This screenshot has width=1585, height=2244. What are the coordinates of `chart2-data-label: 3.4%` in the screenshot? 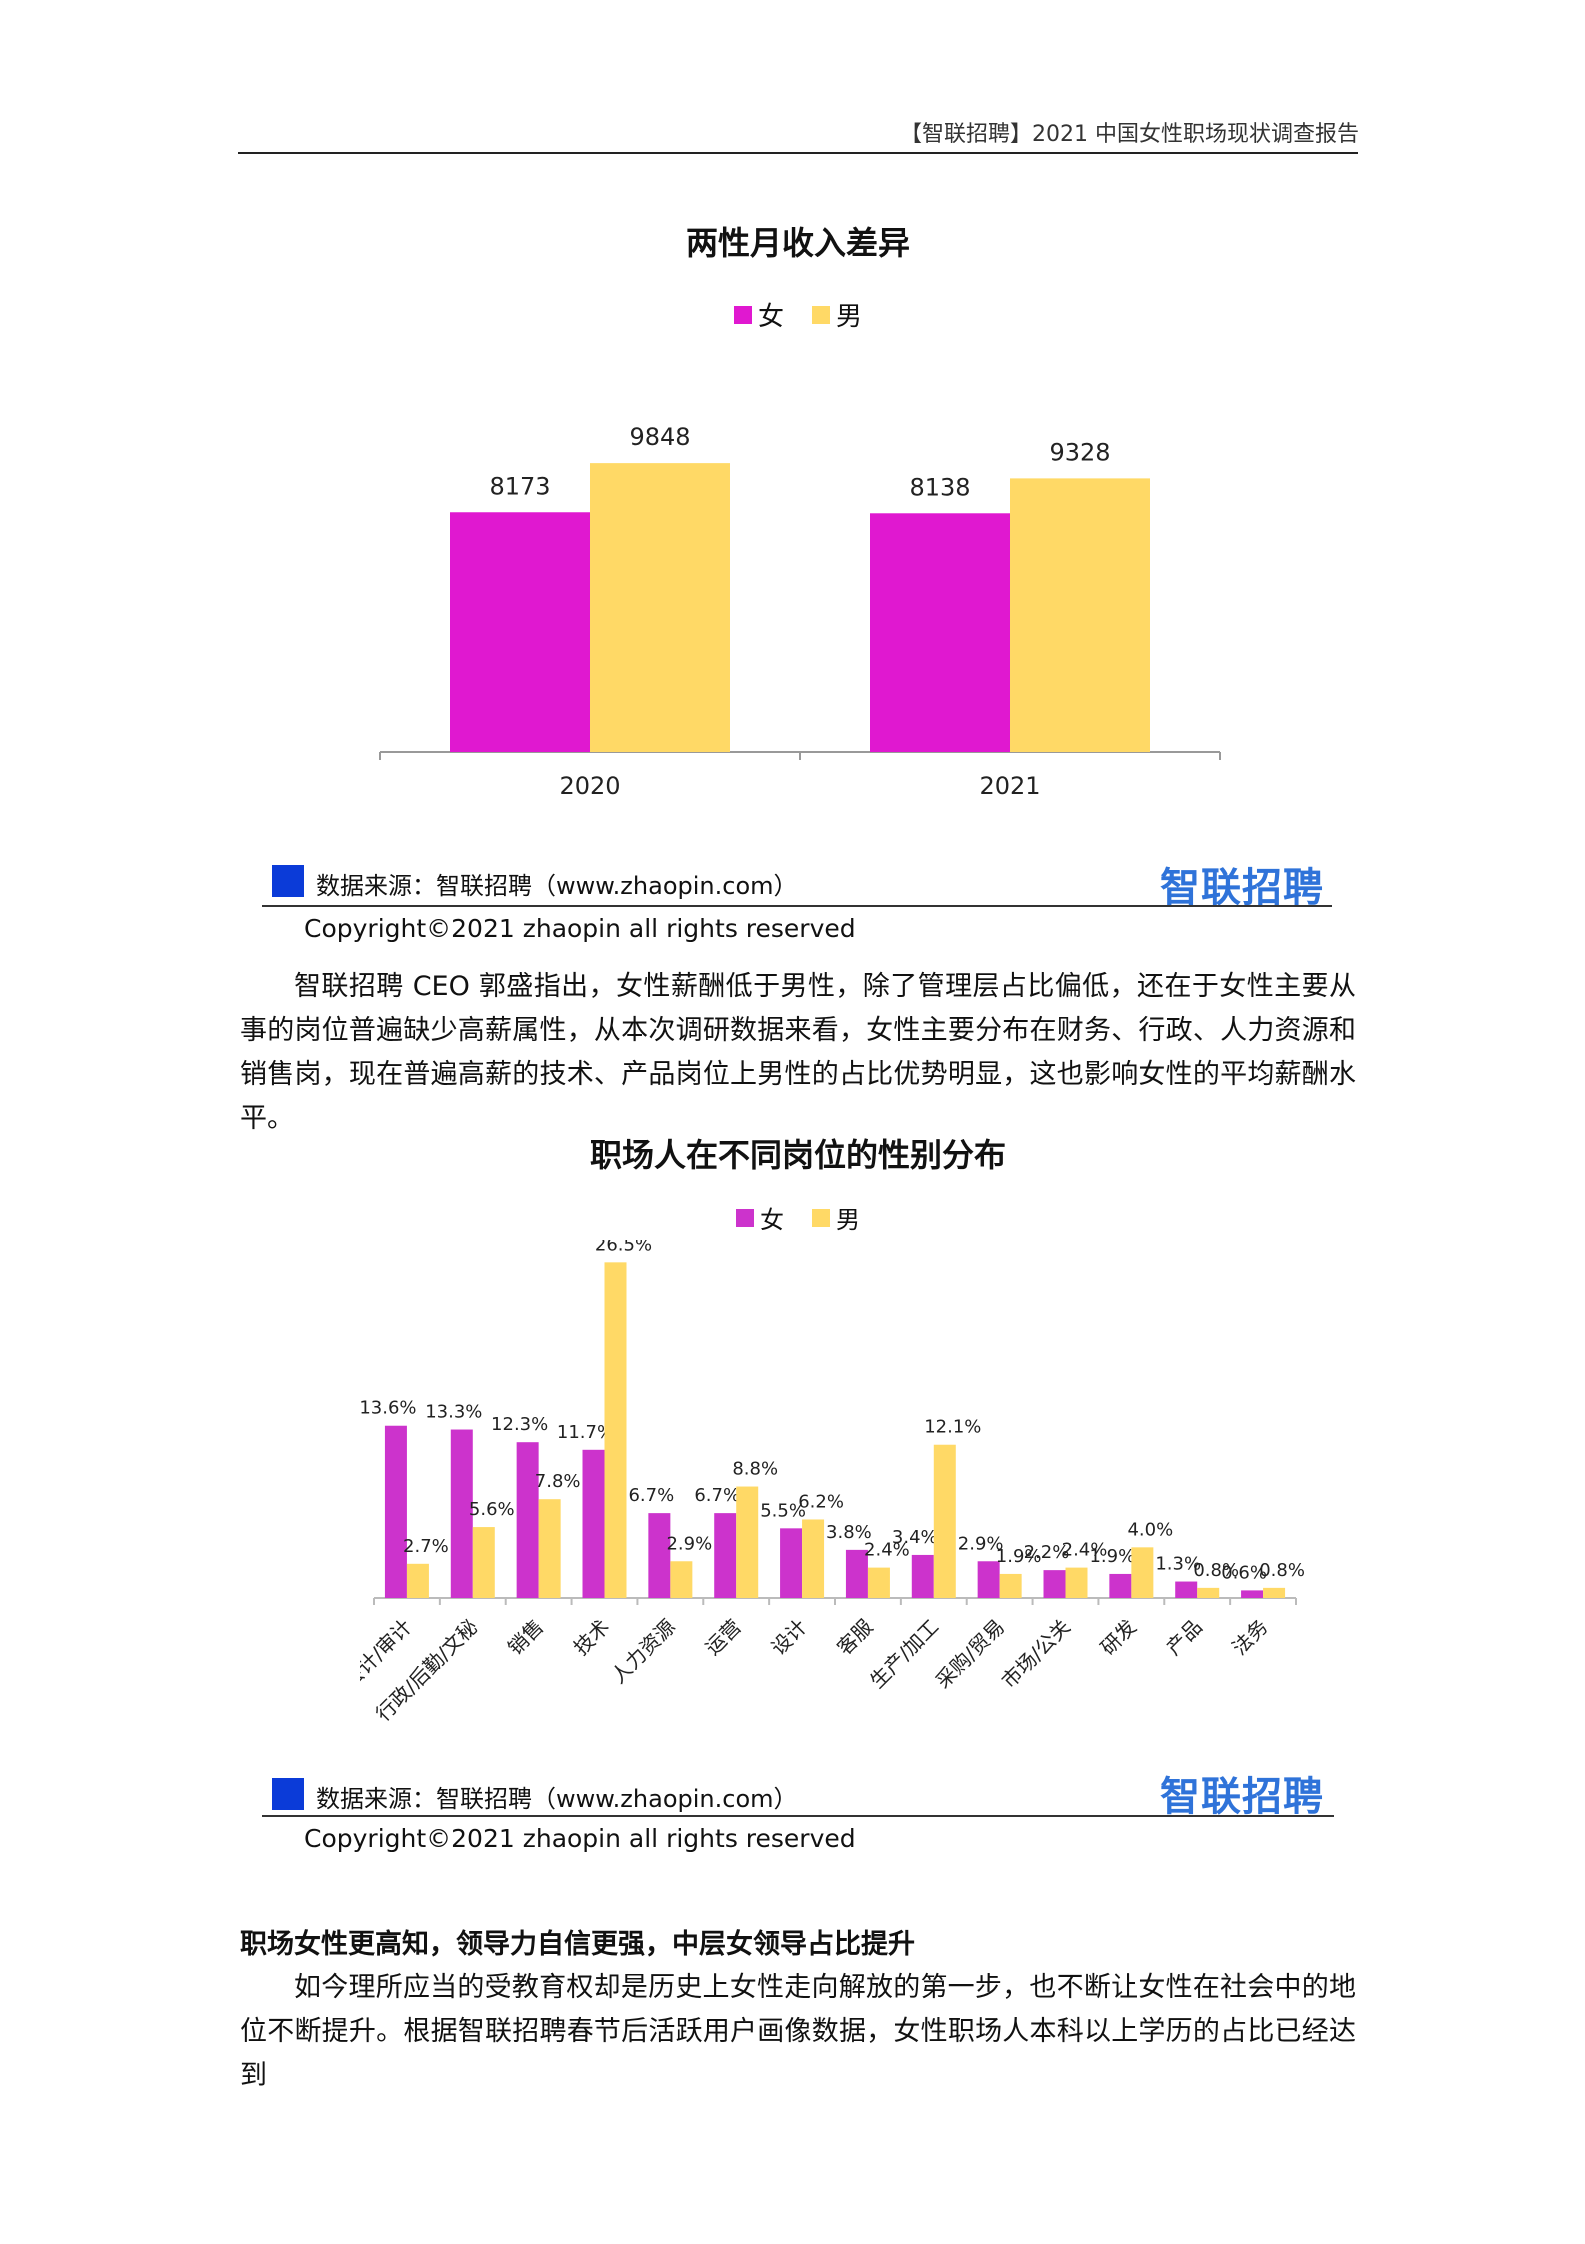 It's located at (915, 1537).